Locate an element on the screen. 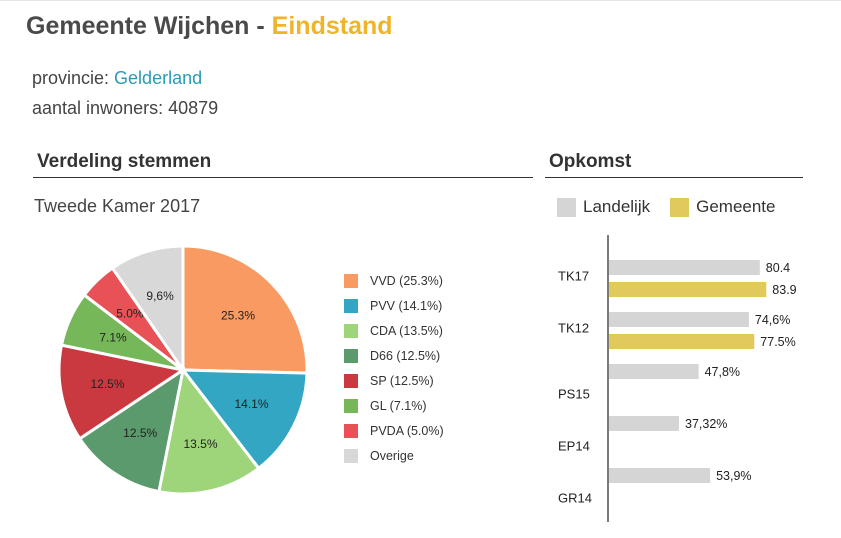 The image size is (841, 538). pie-slice-pvv is located at coordinates (244, 419).